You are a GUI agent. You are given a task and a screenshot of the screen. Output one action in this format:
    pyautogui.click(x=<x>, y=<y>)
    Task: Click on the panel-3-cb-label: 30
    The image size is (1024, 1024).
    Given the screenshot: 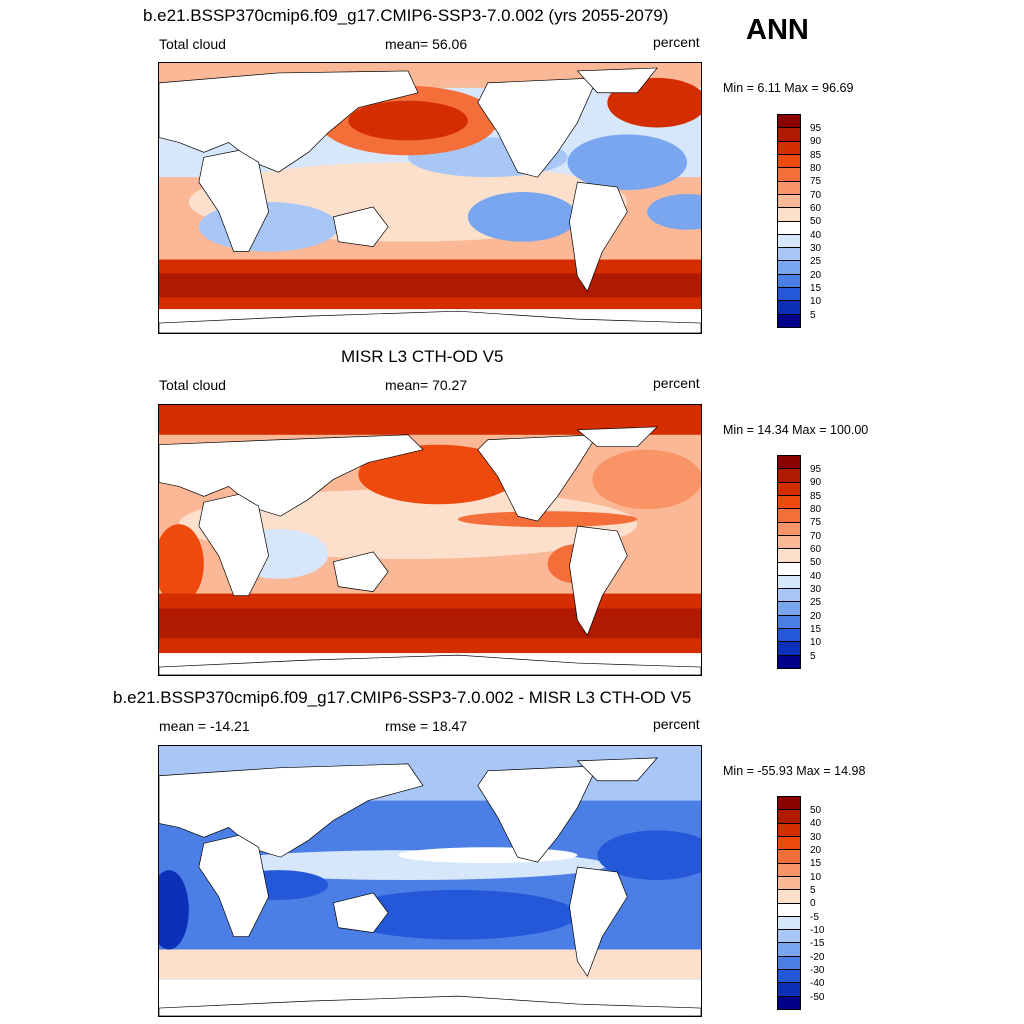 What is the action you would take?
    pyautogui.click(x=816, y=837)
    